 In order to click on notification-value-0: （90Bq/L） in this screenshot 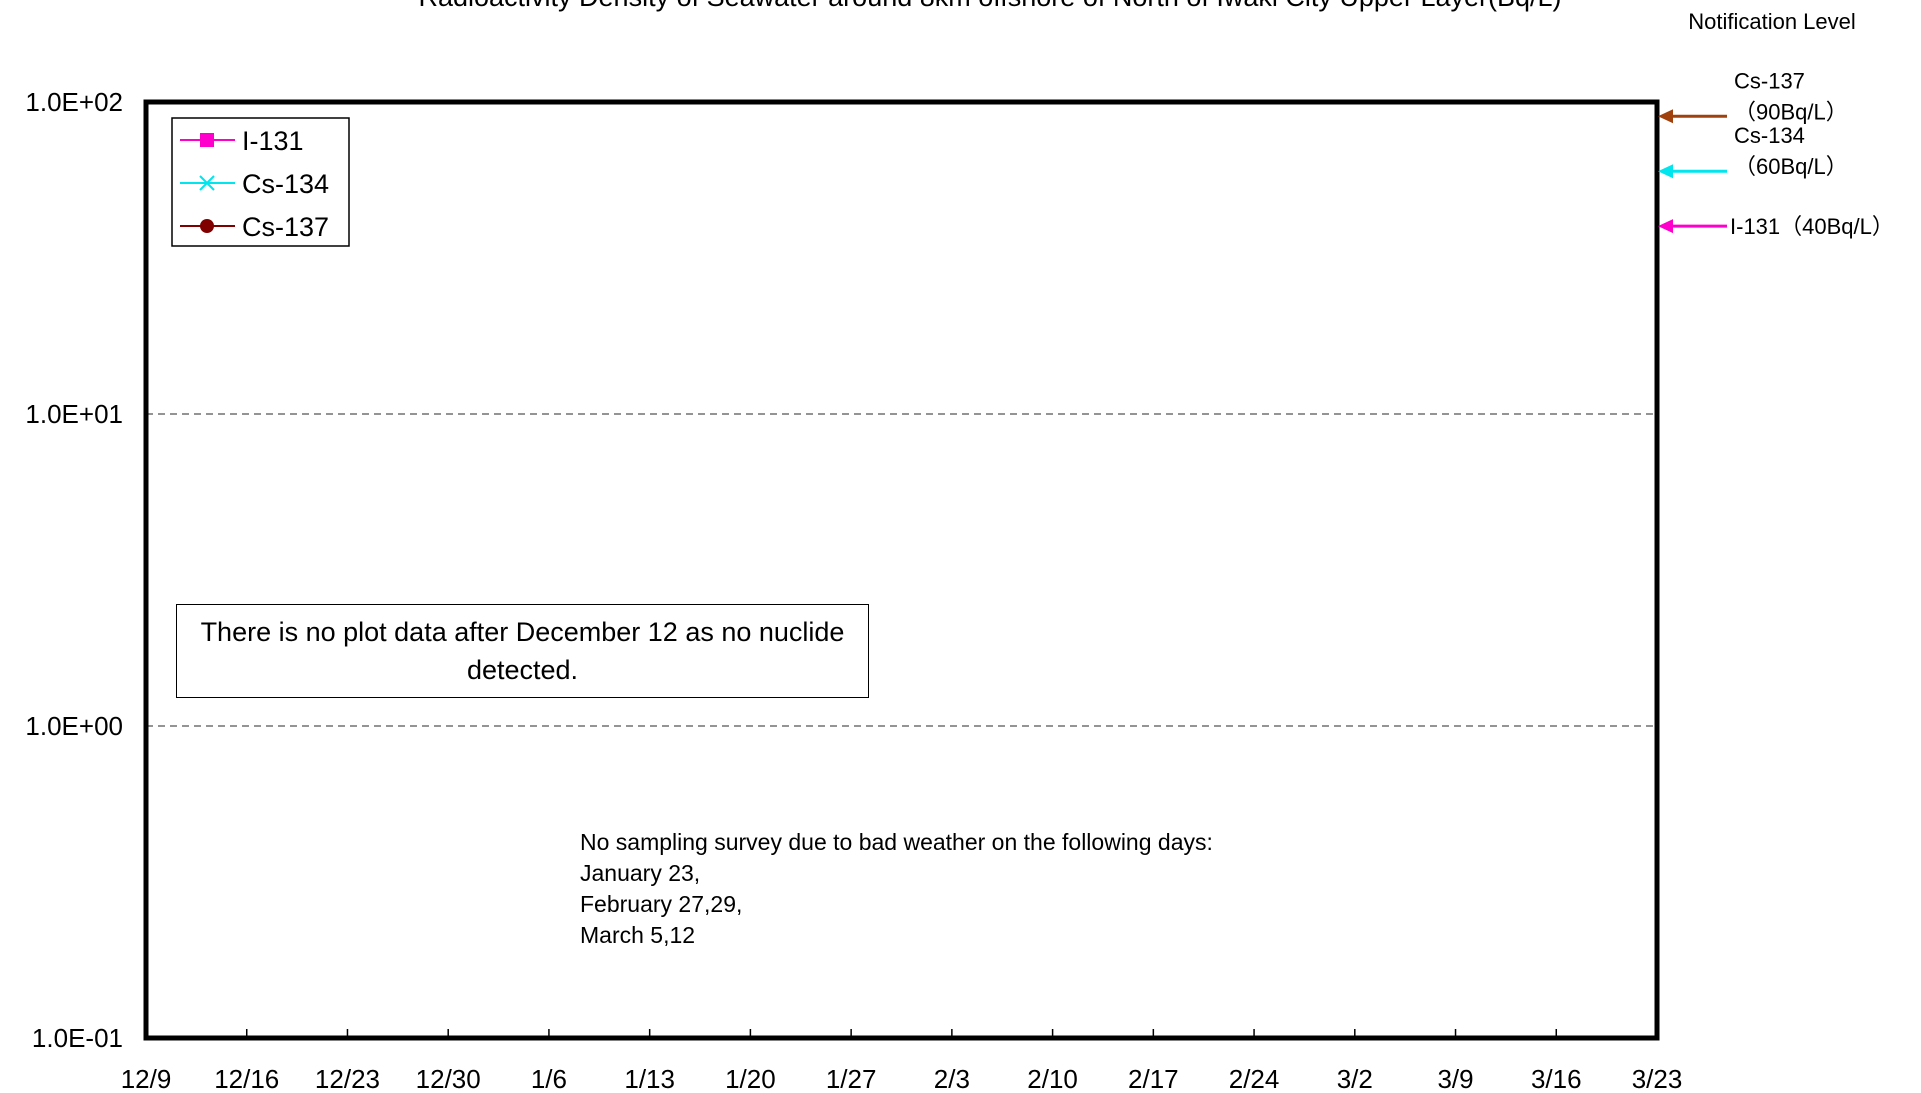, I will do `click(1791, 111)`.